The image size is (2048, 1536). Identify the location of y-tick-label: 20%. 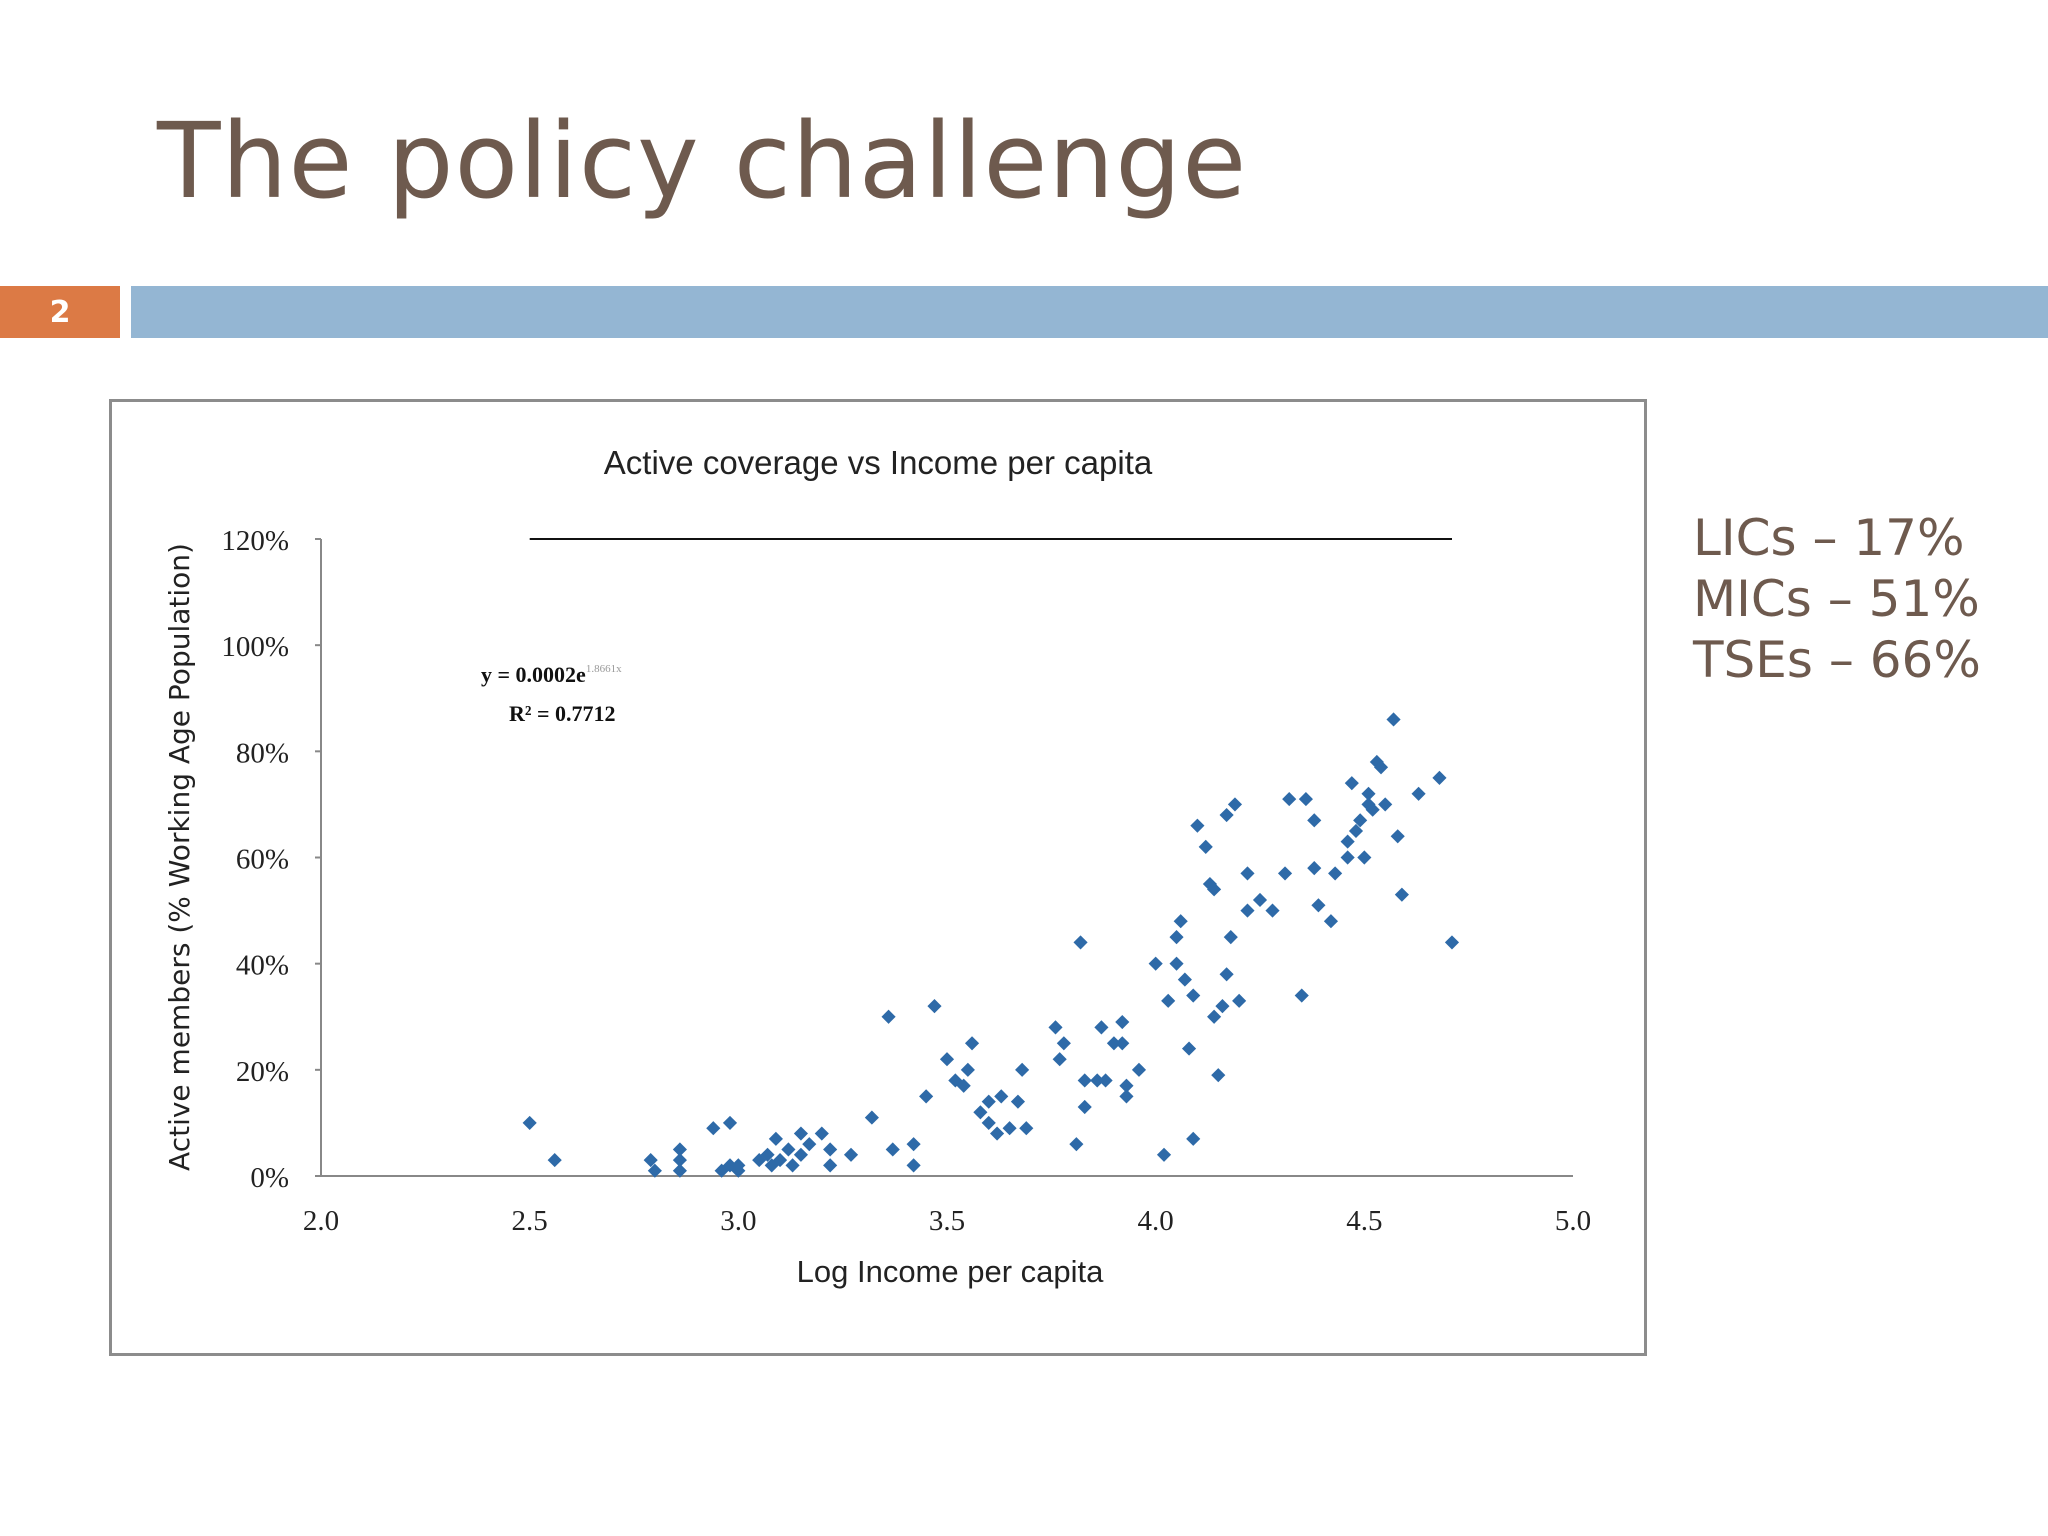
(262, 1072).